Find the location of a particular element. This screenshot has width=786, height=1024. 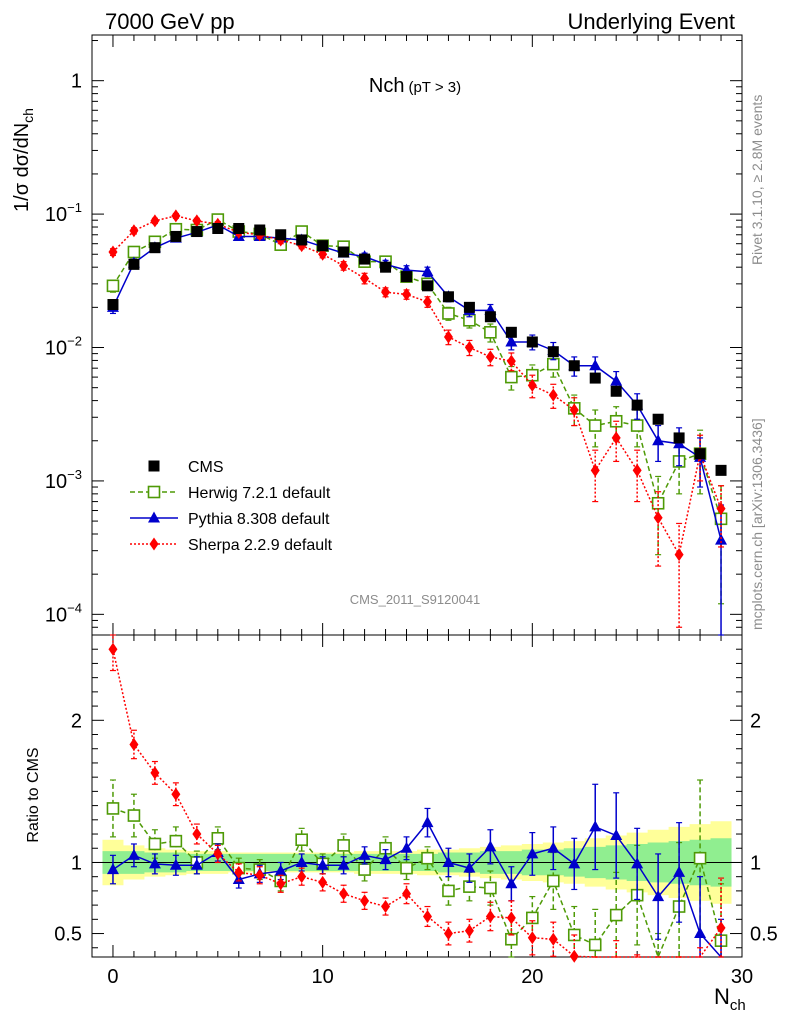

ratio-y-tick-label-right: 0.5 is located at coordinates (764, 935).